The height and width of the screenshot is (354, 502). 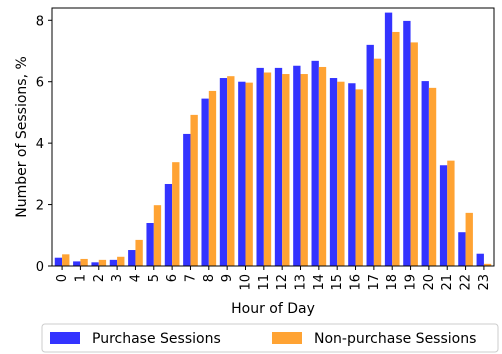 I want to click on x-tick-label: 16, so click(x=356, y=282).